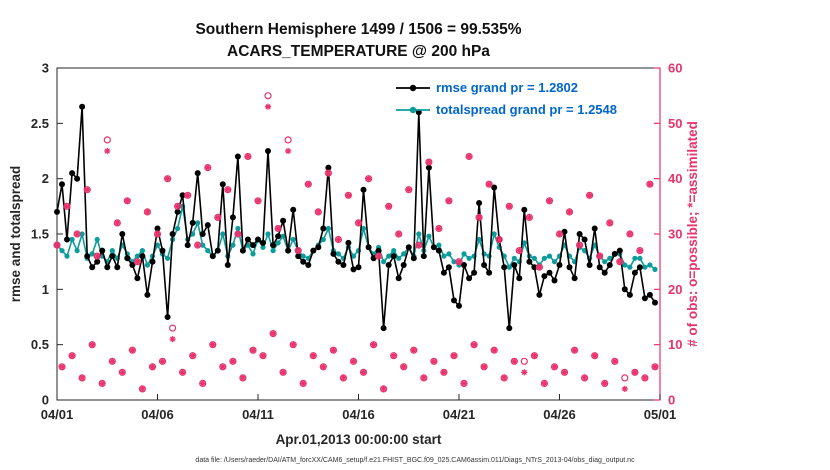  Describe the element at coordinates (358, 414) in the screenshot. I see `x-tick-label: 04/16` at that location.